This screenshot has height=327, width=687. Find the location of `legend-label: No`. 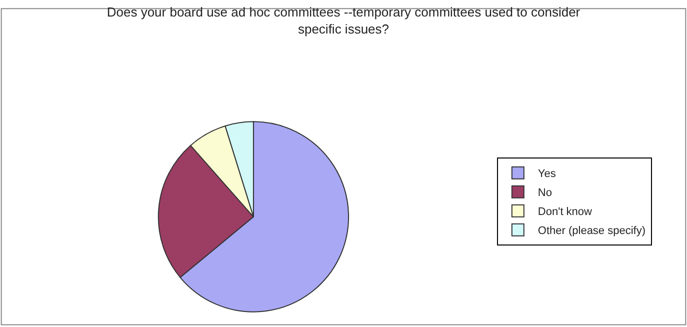

legend-label: No is located at coordinates (545, 193).